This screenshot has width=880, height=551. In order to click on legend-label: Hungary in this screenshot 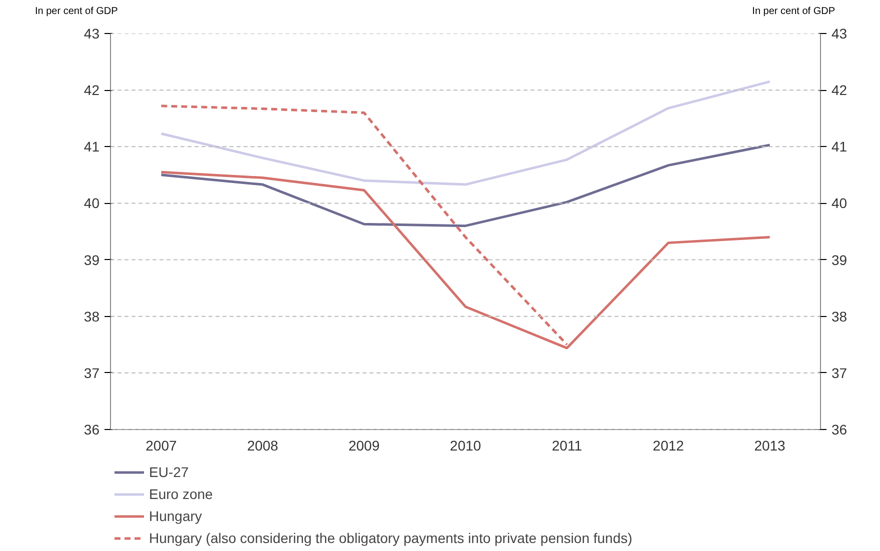, I will do `click(175, 516)`.